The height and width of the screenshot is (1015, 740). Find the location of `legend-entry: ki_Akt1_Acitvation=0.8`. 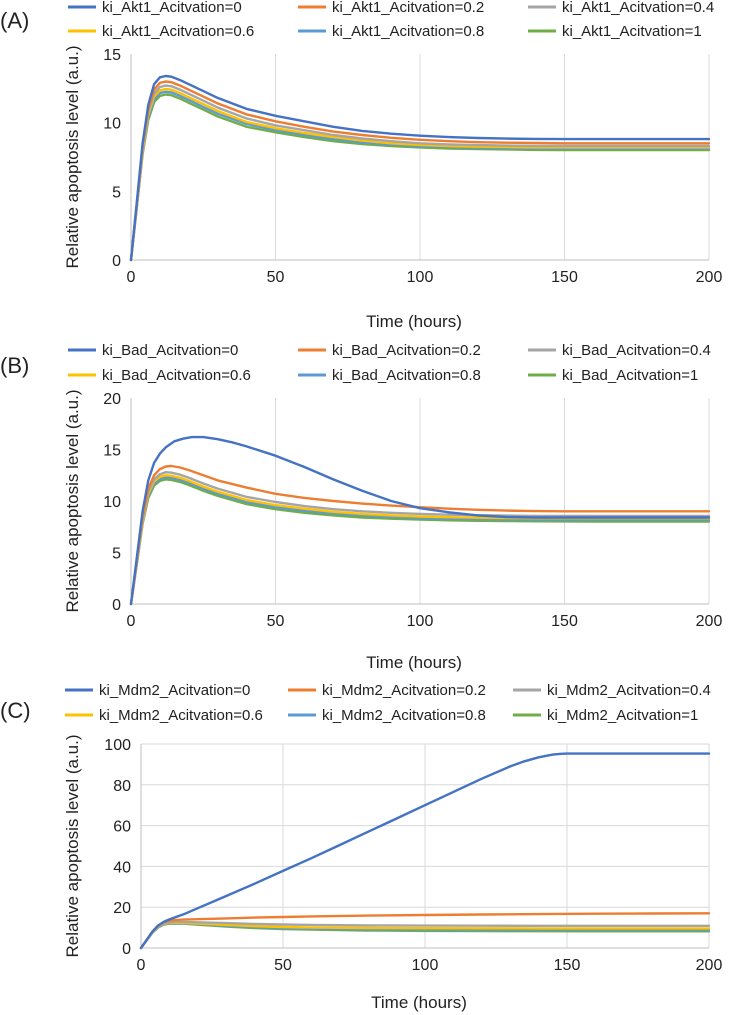

legend-entry: ki_Akt1_Acitvation=0.8 is located at coordinates (408, 31).